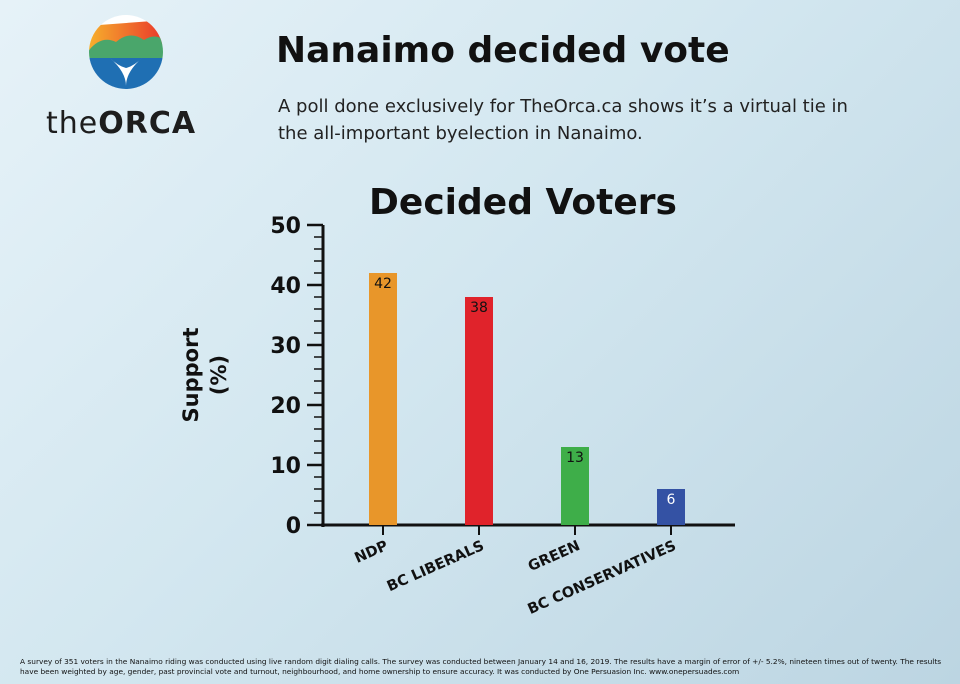 This screenshot has width=960, height=684. What do you see at coordinates (436, 566) in the screenshot?
I see `x-tick-label: BC LIBERALS` at bounding box center [436, 566].